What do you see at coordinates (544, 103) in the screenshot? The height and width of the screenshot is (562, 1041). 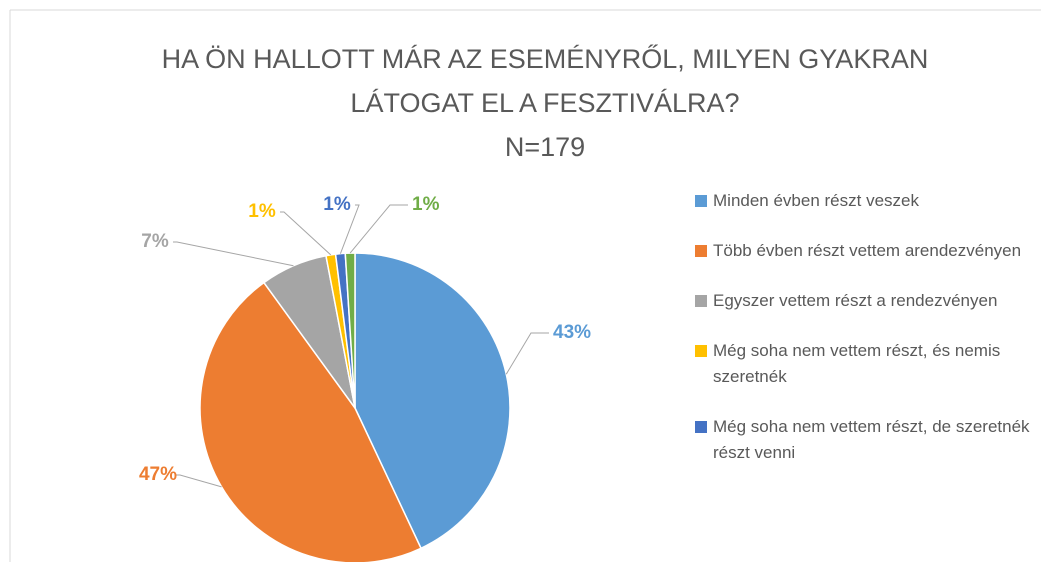 I see `chart-title: LÁTOGAT EL A FESZTIVÁLRA?` at bounding box center [544, 103].